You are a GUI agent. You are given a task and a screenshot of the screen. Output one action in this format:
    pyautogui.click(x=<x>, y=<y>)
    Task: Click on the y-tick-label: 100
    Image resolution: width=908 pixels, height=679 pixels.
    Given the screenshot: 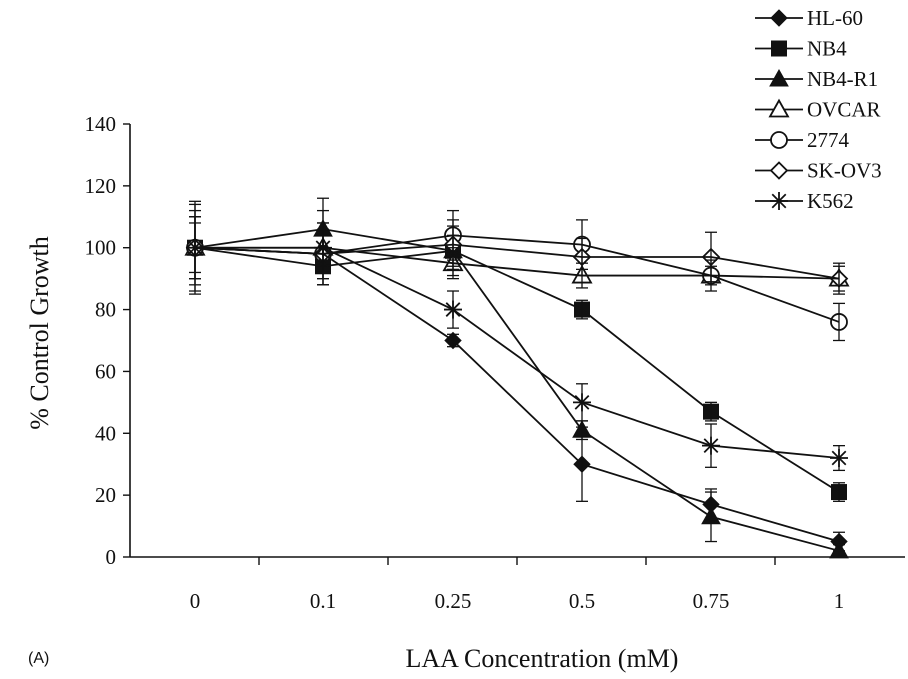 What is the action you would take?
    pyautogui.click(x=101, y=248)
    